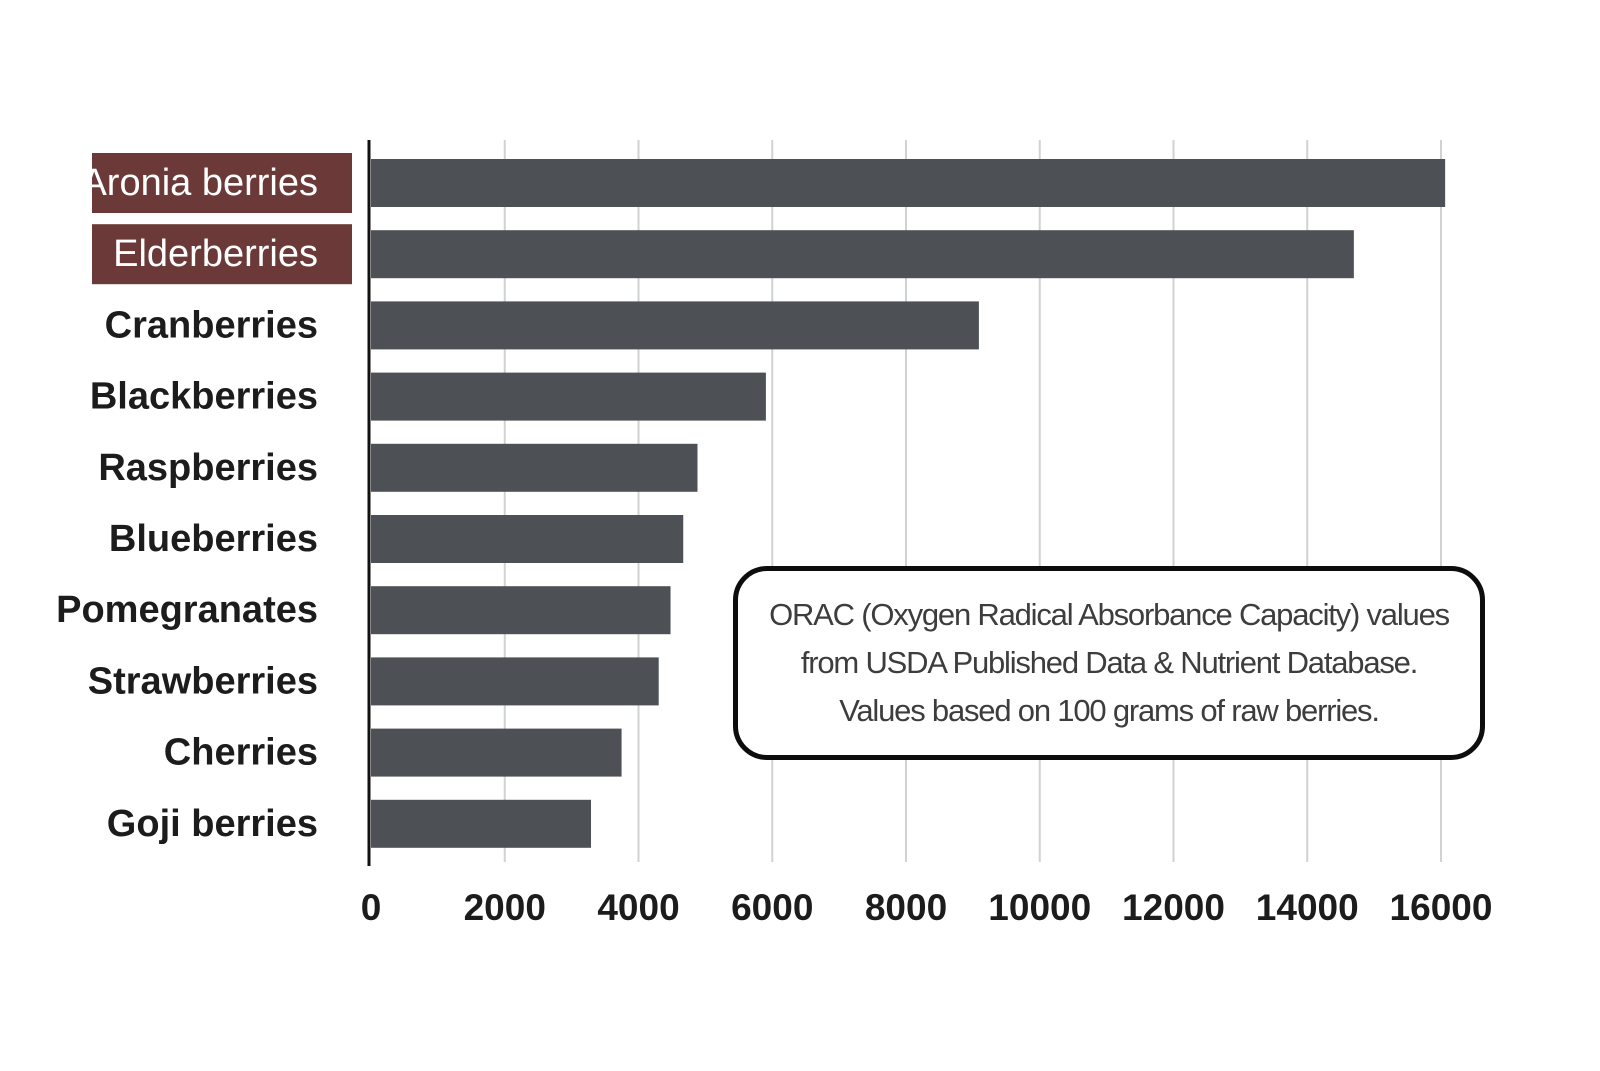 Image resolution: width=1600 pixels, height=1071 pixels. I want to click on category-label: Cranberries, so click(211, 325).